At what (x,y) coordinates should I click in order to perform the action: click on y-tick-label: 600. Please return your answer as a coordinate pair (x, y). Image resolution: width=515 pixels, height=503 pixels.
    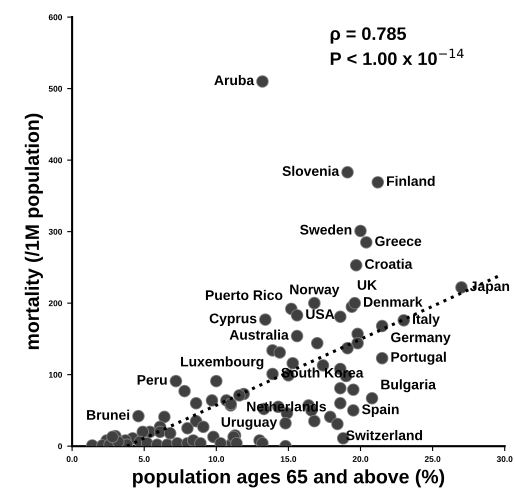
    Looking at the image, I should click on (55, 17).